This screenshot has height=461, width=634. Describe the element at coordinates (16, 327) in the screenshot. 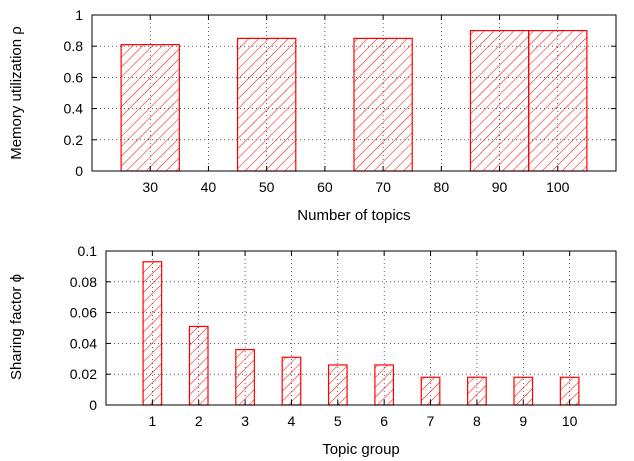

I see `chart2-ylabel: Sharing factor ϕ` at that location.